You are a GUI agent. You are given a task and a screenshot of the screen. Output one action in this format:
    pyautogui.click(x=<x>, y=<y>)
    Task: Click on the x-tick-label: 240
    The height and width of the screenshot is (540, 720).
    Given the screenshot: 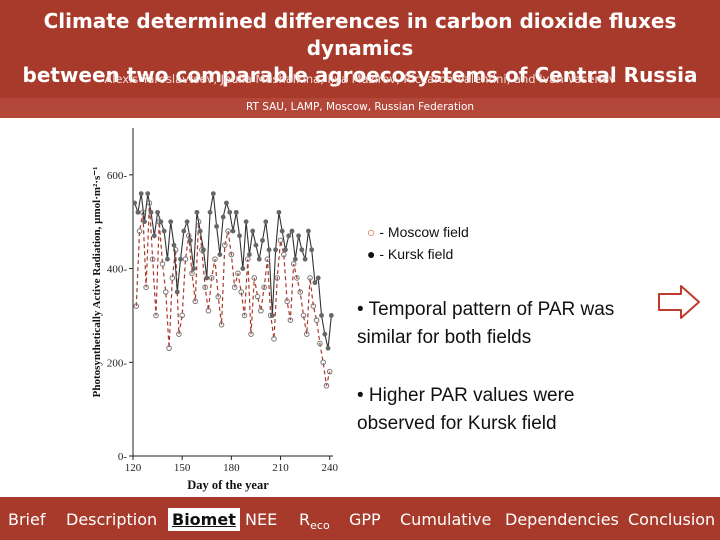 What is the action you would take?
    pyautogui.click(x=329, y=468)
    